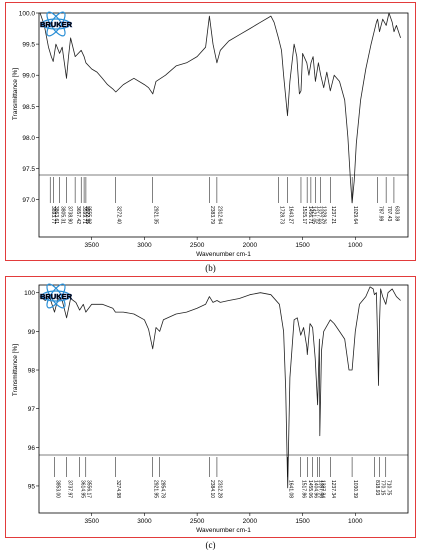  Describe the element at coordinates (310, 215) in the screenshot. I see `peak-label: 1456.71` at that location.